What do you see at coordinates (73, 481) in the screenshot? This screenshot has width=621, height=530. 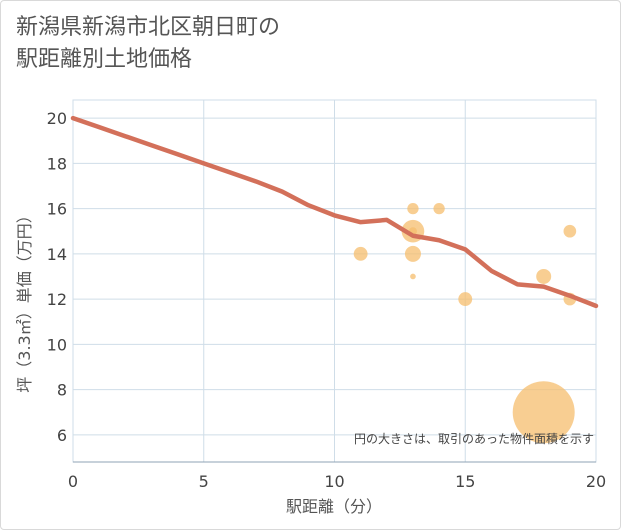 I see `x-tick-label: 0` at bounding box center [73, 481].